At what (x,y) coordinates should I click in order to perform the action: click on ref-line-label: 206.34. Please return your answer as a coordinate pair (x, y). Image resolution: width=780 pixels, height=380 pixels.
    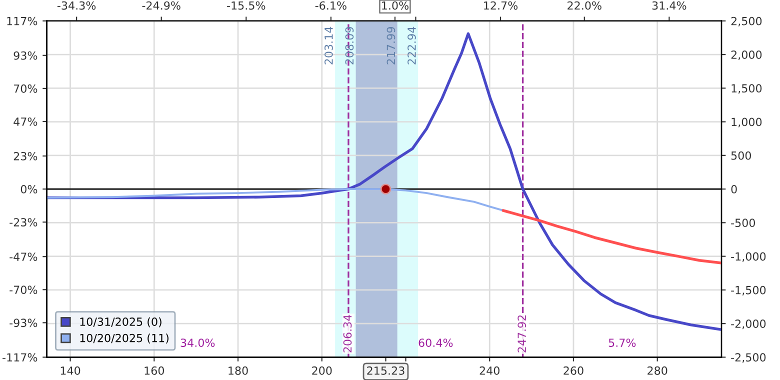
    Looking at the image, I should click on (347, 333).